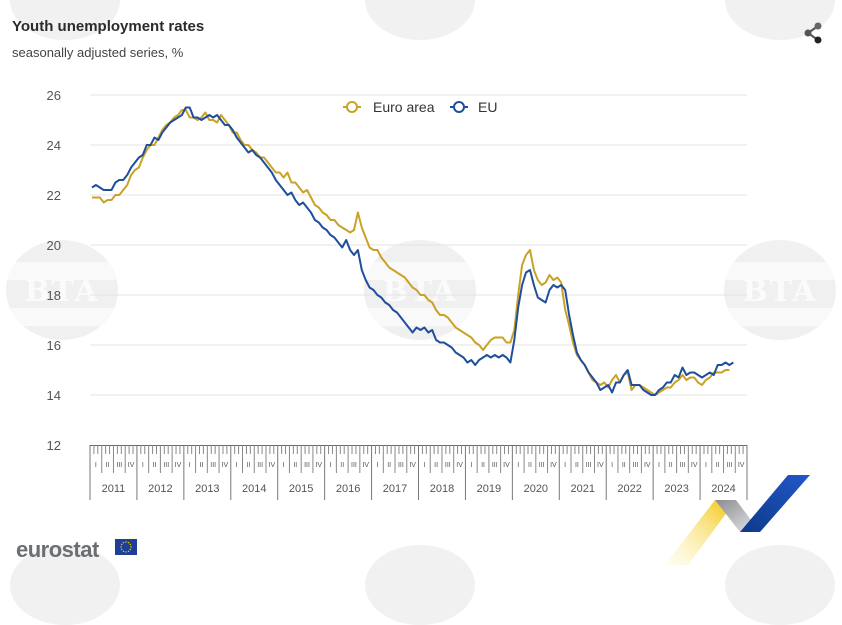 The image size is (842, 625). Describe the element at coordinates (54, 270) in the screenshot. I see `y-axis: 12 14 16 18 20 22 24 26` at that location.